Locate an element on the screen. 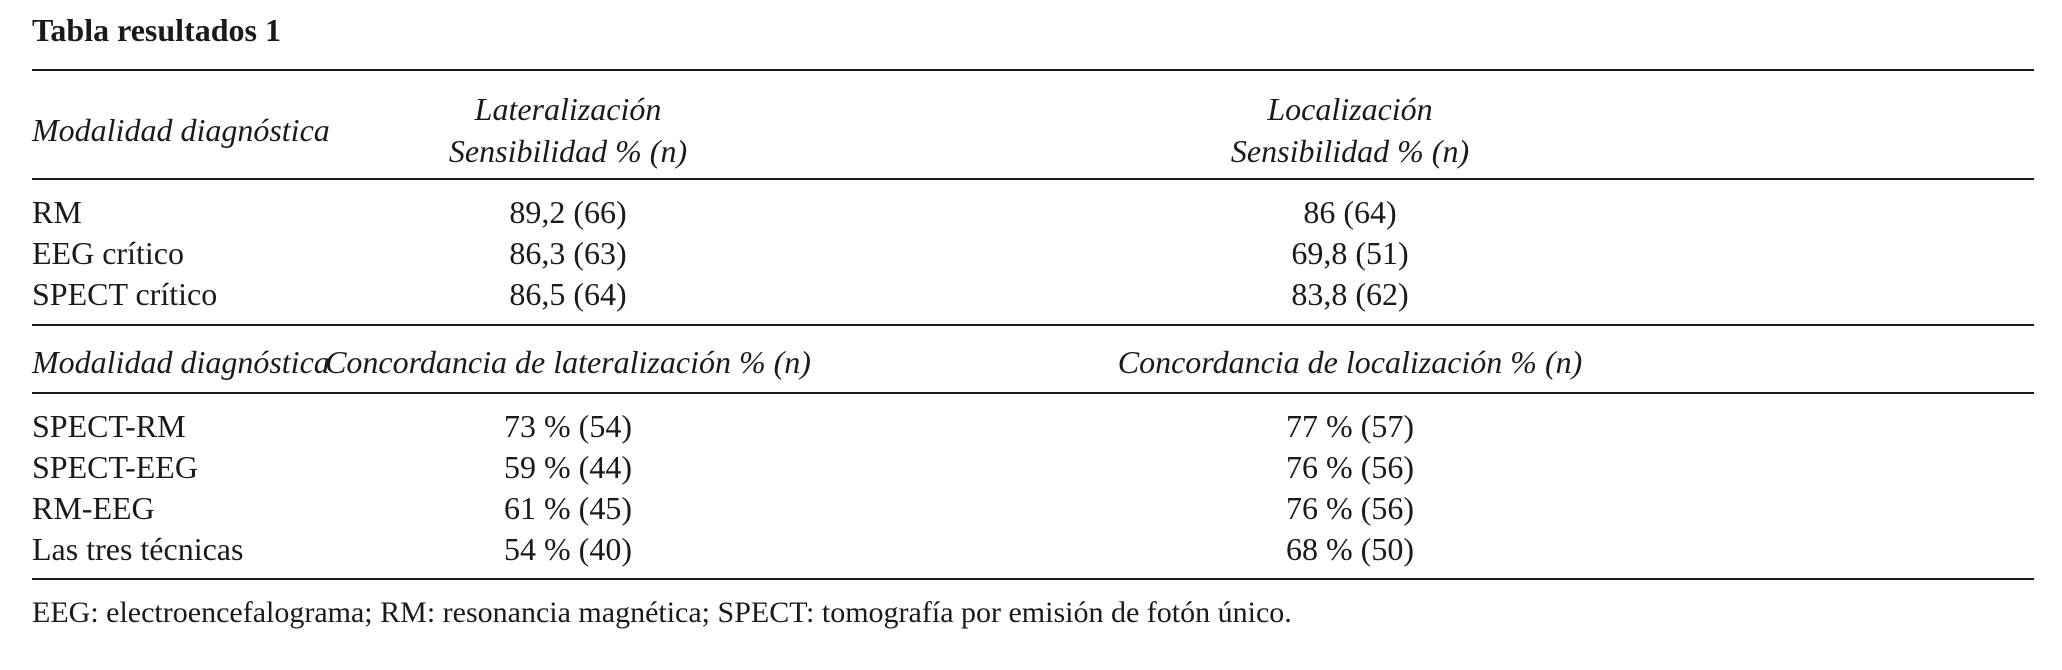  header-lateralization: Lateralización Sensibilidad % (n) is located at coordinates (568, 130).